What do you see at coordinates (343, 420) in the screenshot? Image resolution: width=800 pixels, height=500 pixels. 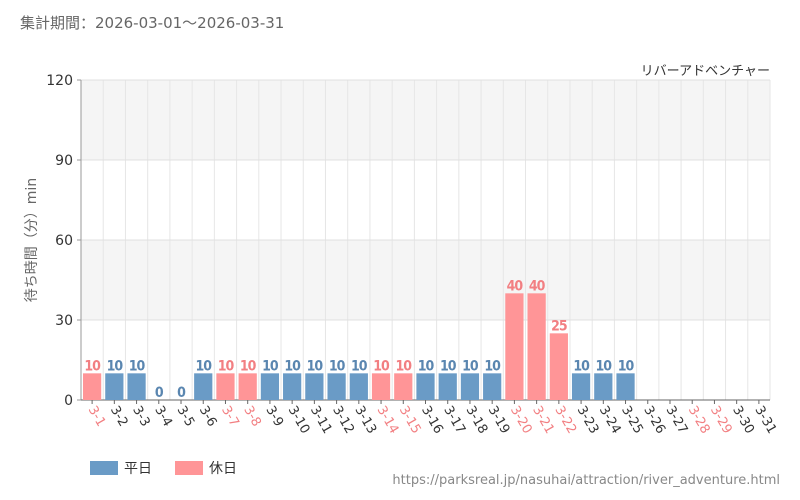 I see `x-tick-label-3-12: 3-12` at bounding box center [343, 420].